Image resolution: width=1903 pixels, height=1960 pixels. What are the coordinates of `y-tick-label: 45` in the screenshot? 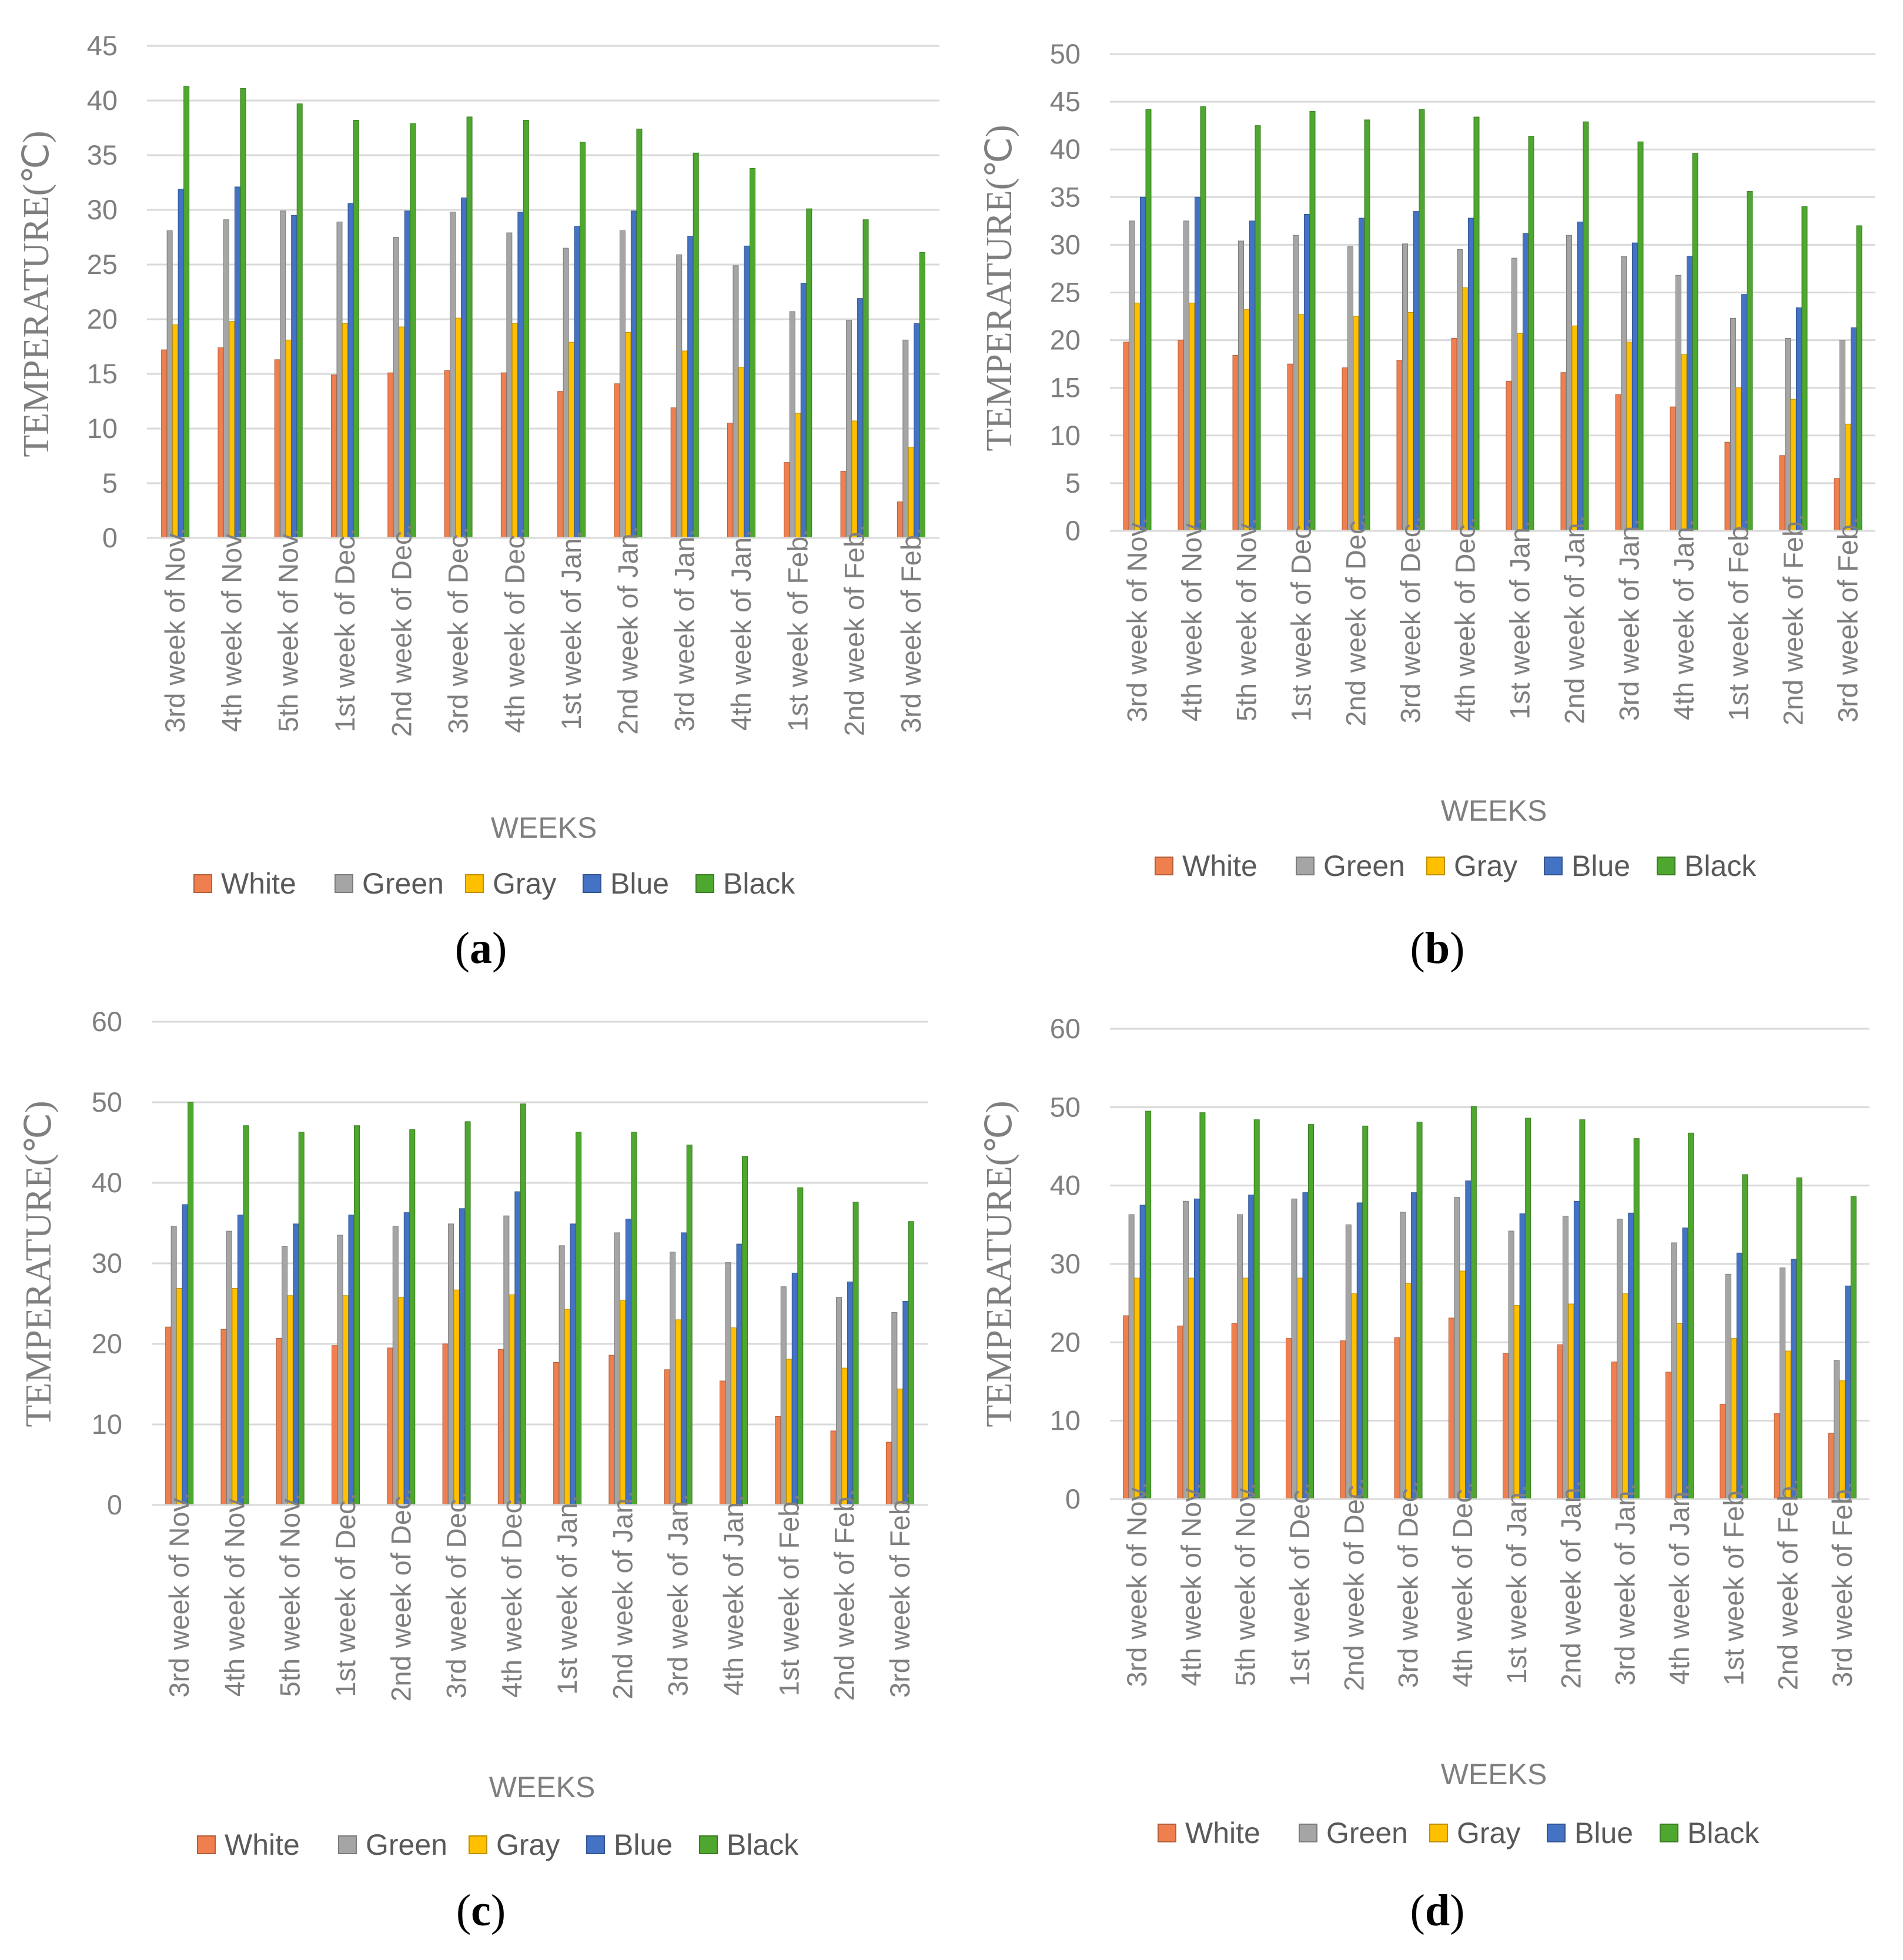 It's located at (102, 45).